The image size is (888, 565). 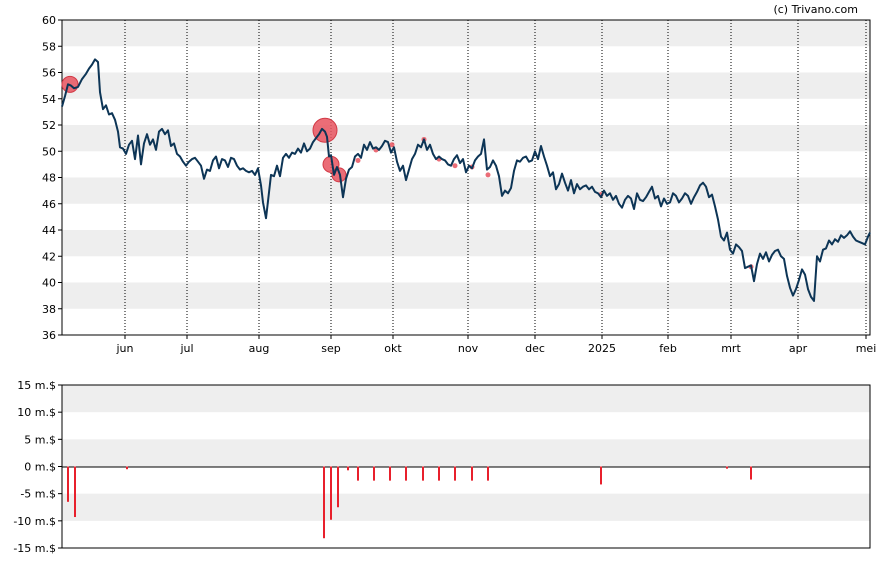 I want to click on price-x-tick-label: okt, so click(x=393, y=348).